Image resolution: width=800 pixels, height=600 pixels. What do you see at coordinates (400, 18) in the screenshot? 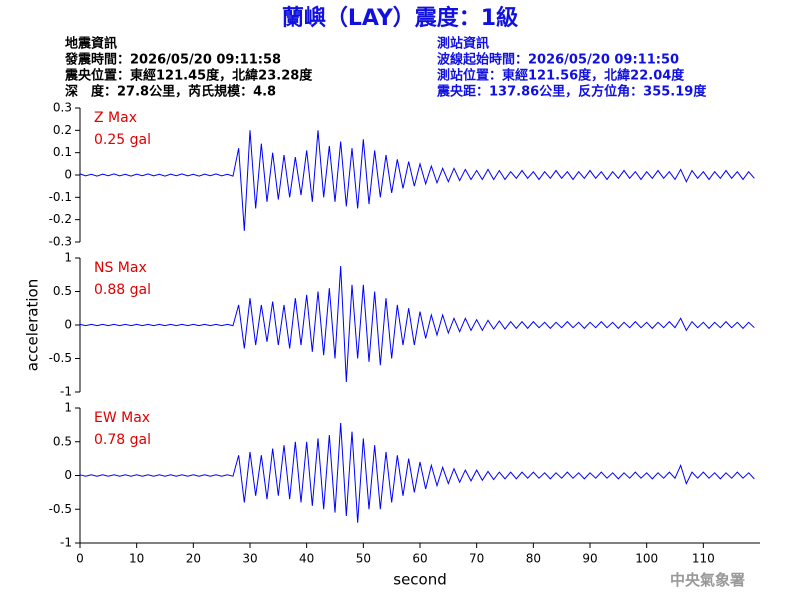
I see `chart-title: 蘭嶼（LAY）震度：1級` at bounding box center [400, 18].